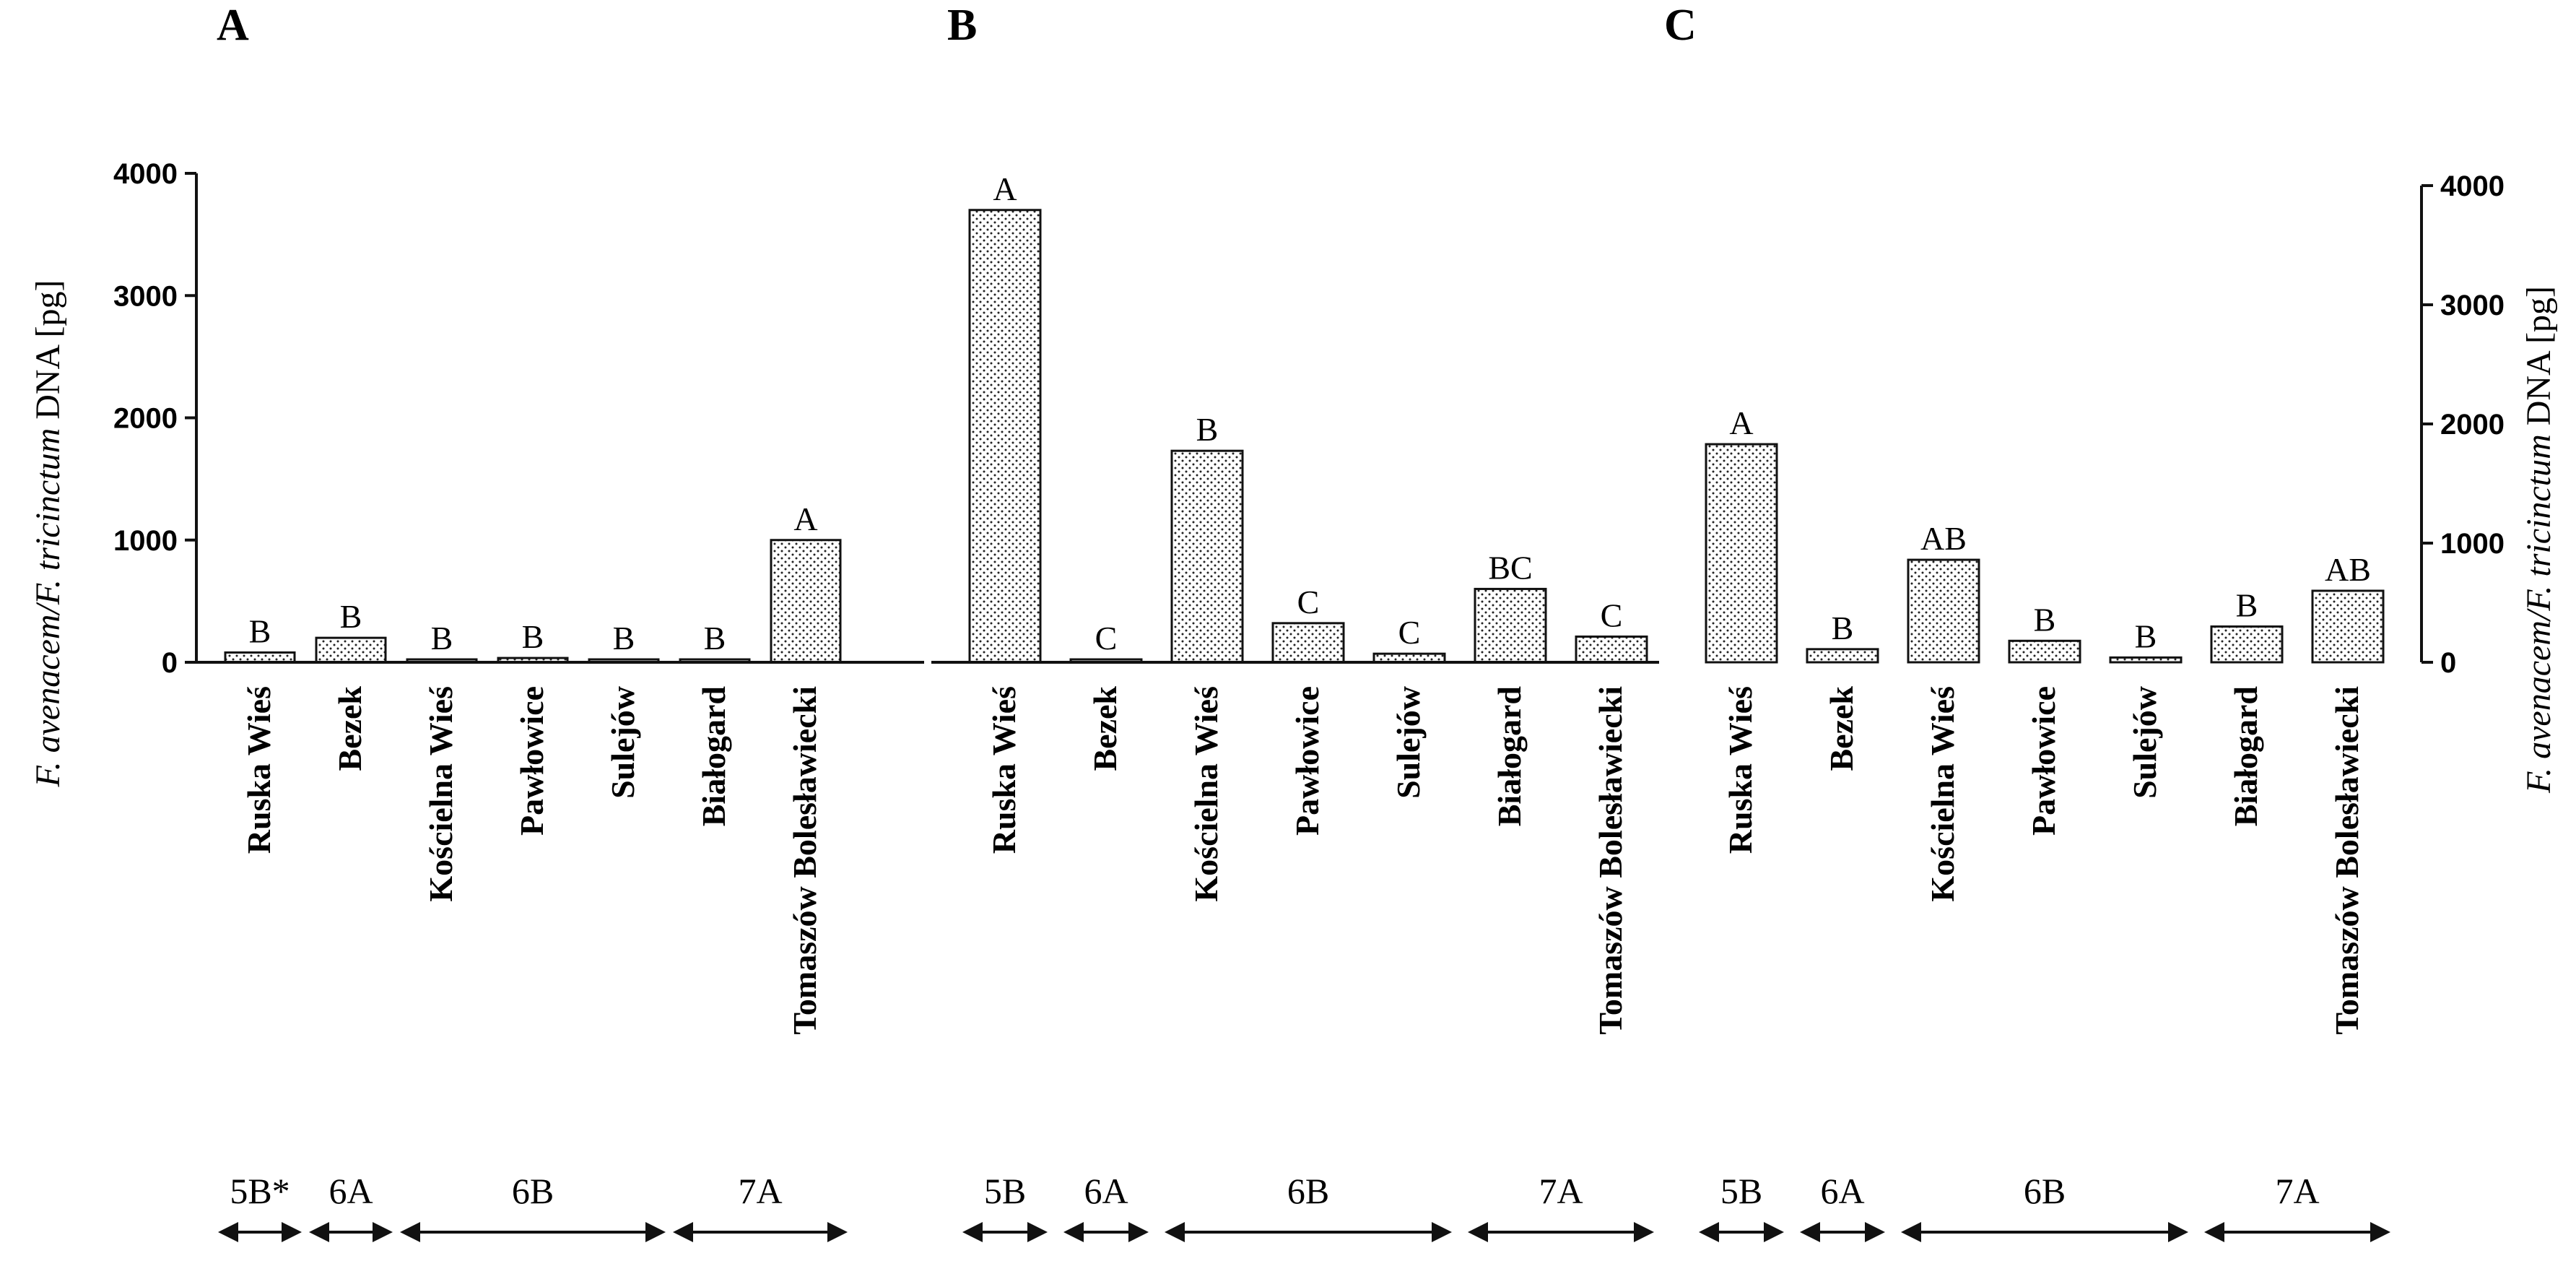  Describe the element at coordinates (962, 25) in the screenshot. I see `panel-label: B` at that location.